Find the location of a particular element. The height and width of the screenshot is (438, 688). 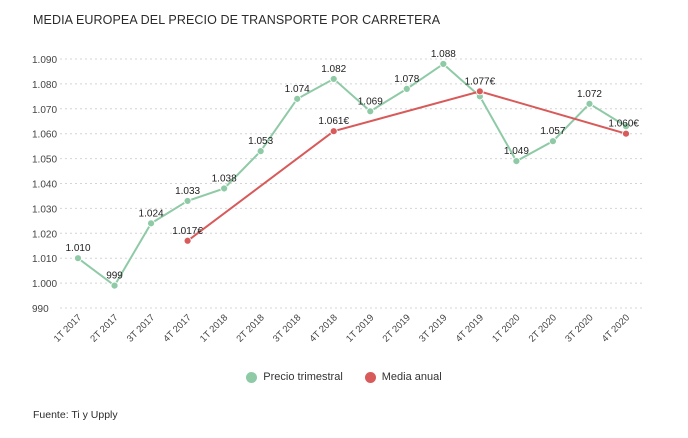

data-label-precio-trimestral: 1.033 is located at coordinates (187, 191).